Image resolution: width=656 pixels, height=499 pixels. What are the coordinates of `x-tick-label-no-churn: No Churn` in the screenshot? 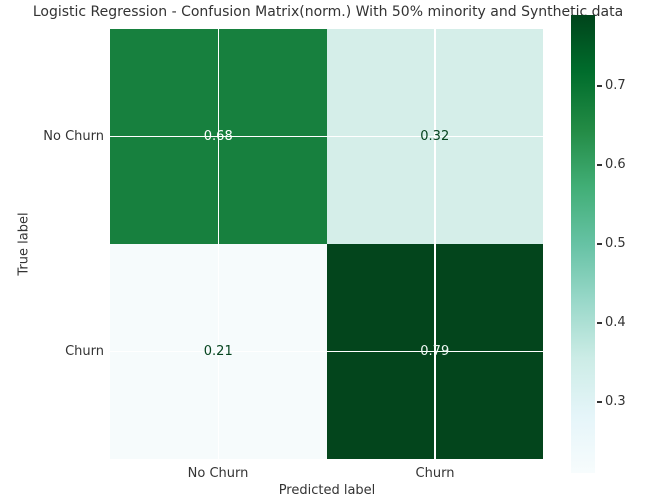 It's located at (218, 473).